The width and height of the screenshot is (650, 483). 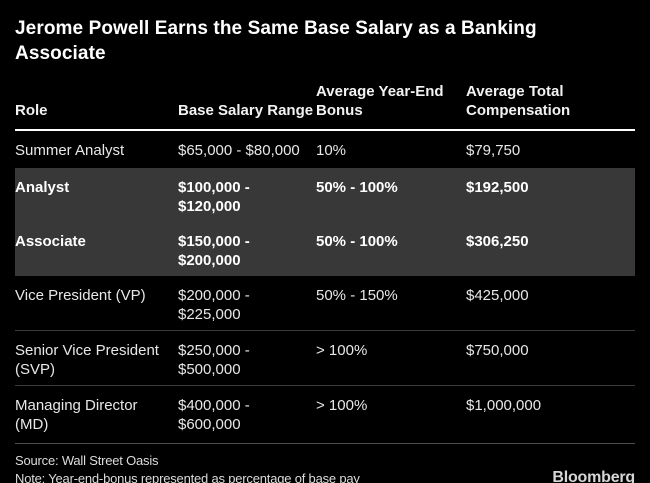 What do you see at coordinates (247, 414) in the screenshot?
I see `salary-range-cell: $400,000 - $600,000` at bounding box center [247, 414].